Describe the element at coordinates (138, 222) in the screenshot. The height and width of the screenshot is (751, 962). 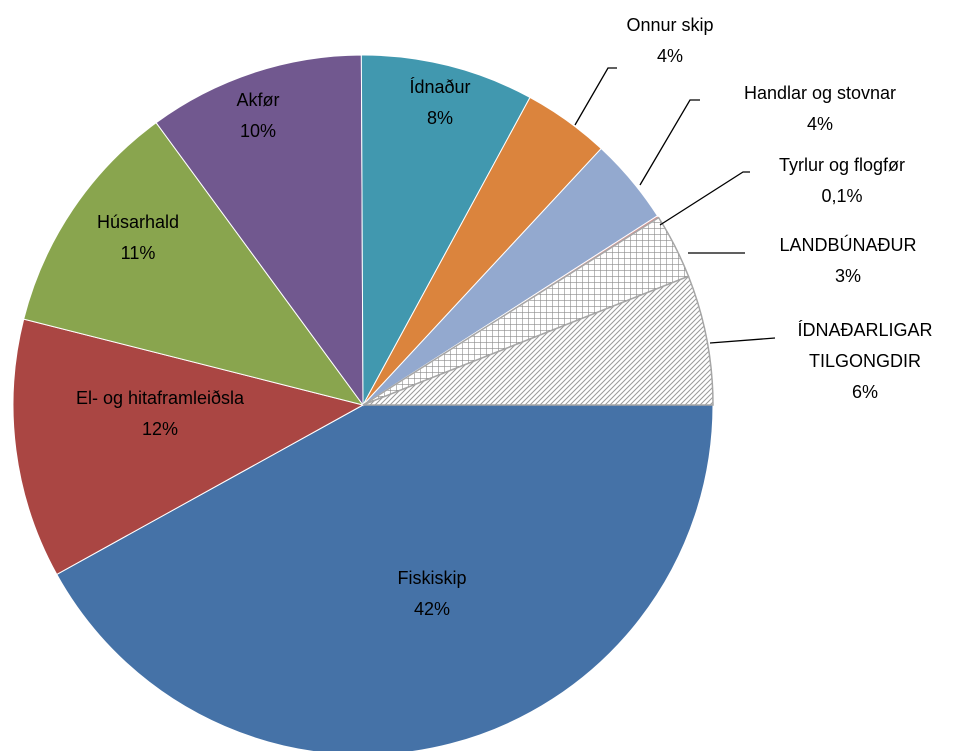
I see `slice-name: Húsarhald` at that location.